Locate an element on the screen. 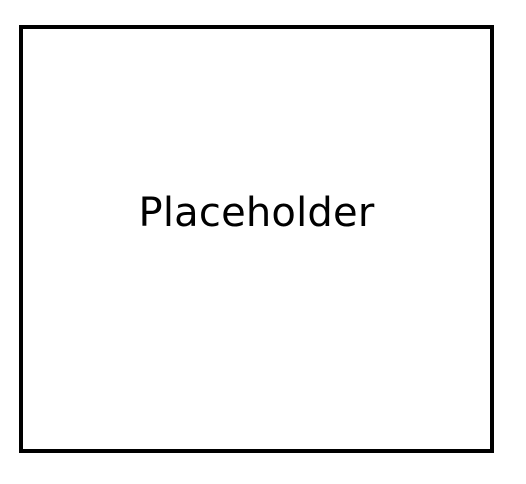 Image resolution: width=526 pixels, height=484 pixels. placeholder-label: Placeholder is located at coordinates (256, 213).